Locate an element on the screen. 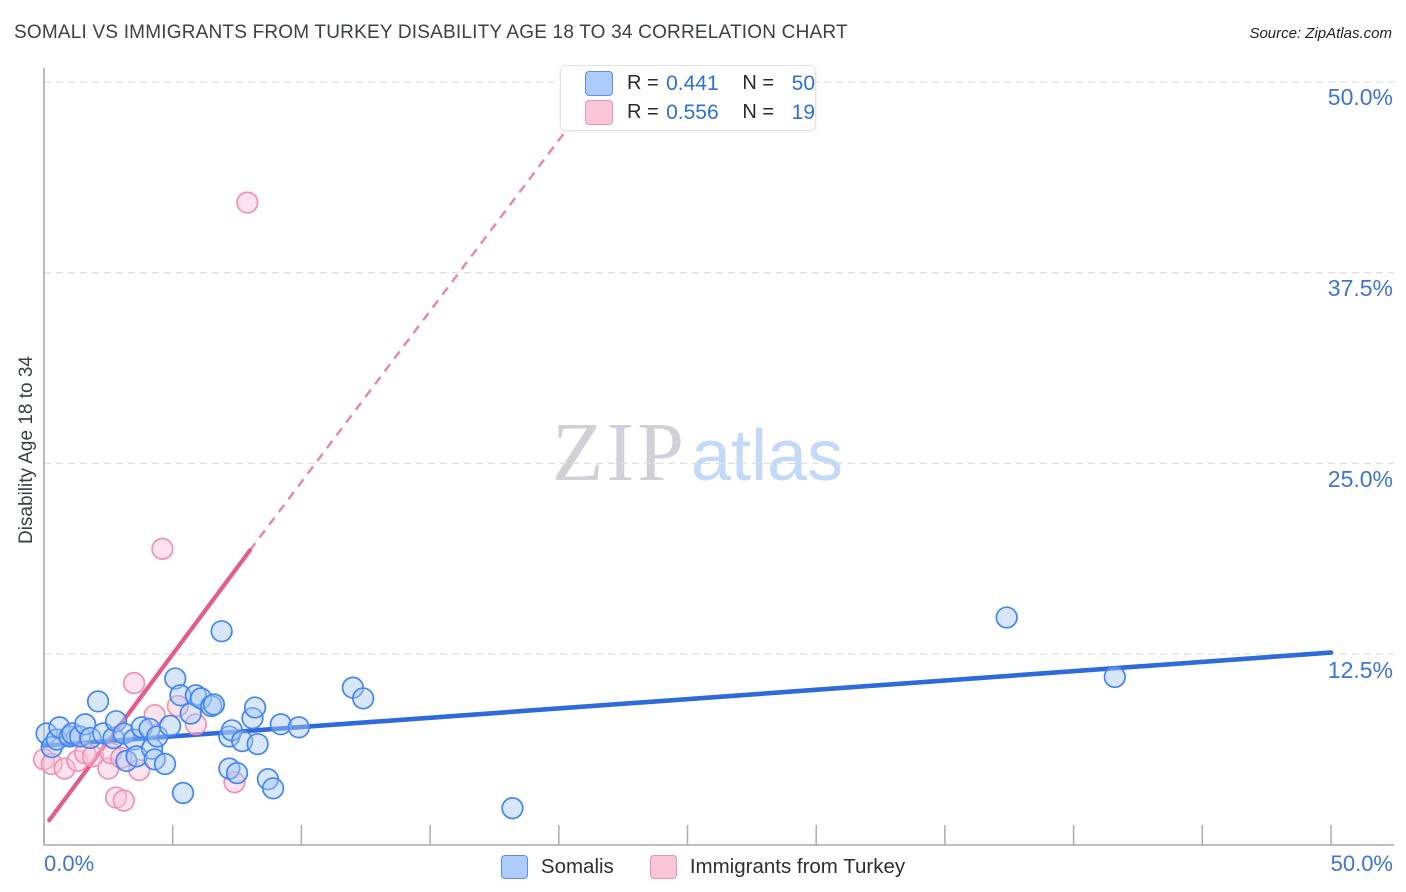 This screenshot has width=1406, height=892. n-value-somalis: 50 is located at coordinates (803, 83).